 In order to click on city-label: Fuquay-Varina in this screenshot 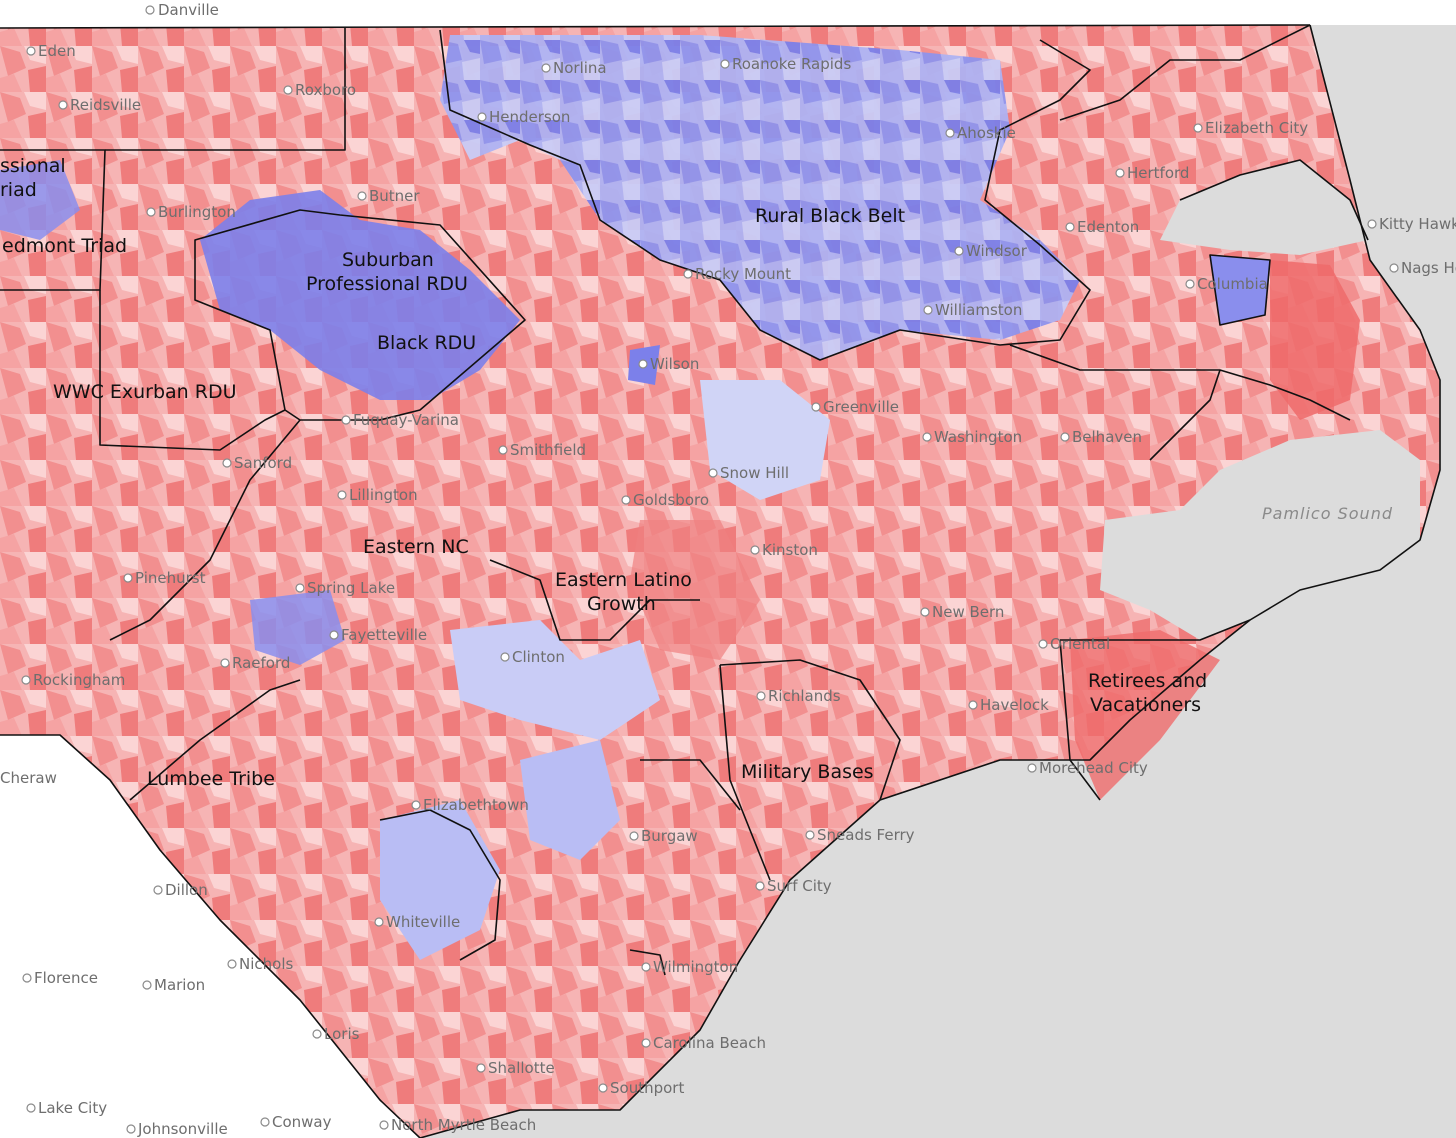, I will do `click(406, 420)`.